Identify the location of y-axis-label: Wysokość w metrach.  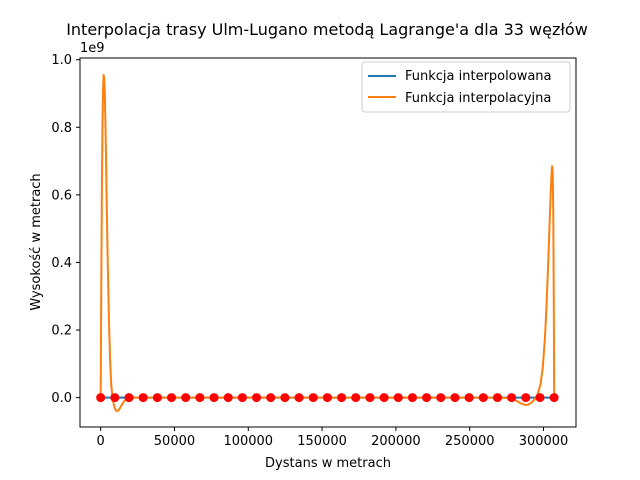
(36, 241).